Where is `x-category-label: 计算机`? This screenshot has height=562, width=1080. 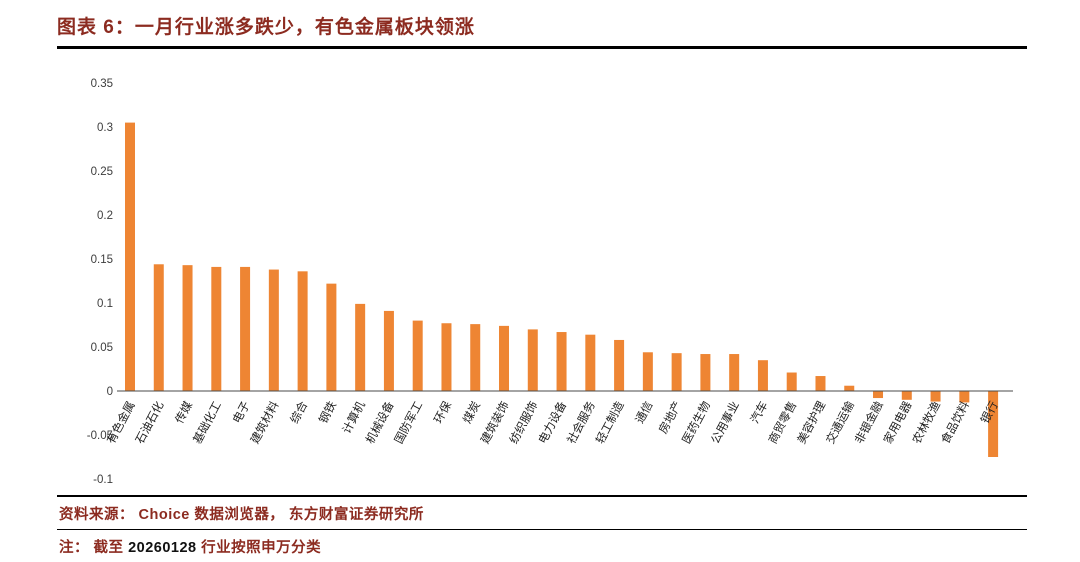 x-category-label: 计算机 is located at coordinates (353, 416).